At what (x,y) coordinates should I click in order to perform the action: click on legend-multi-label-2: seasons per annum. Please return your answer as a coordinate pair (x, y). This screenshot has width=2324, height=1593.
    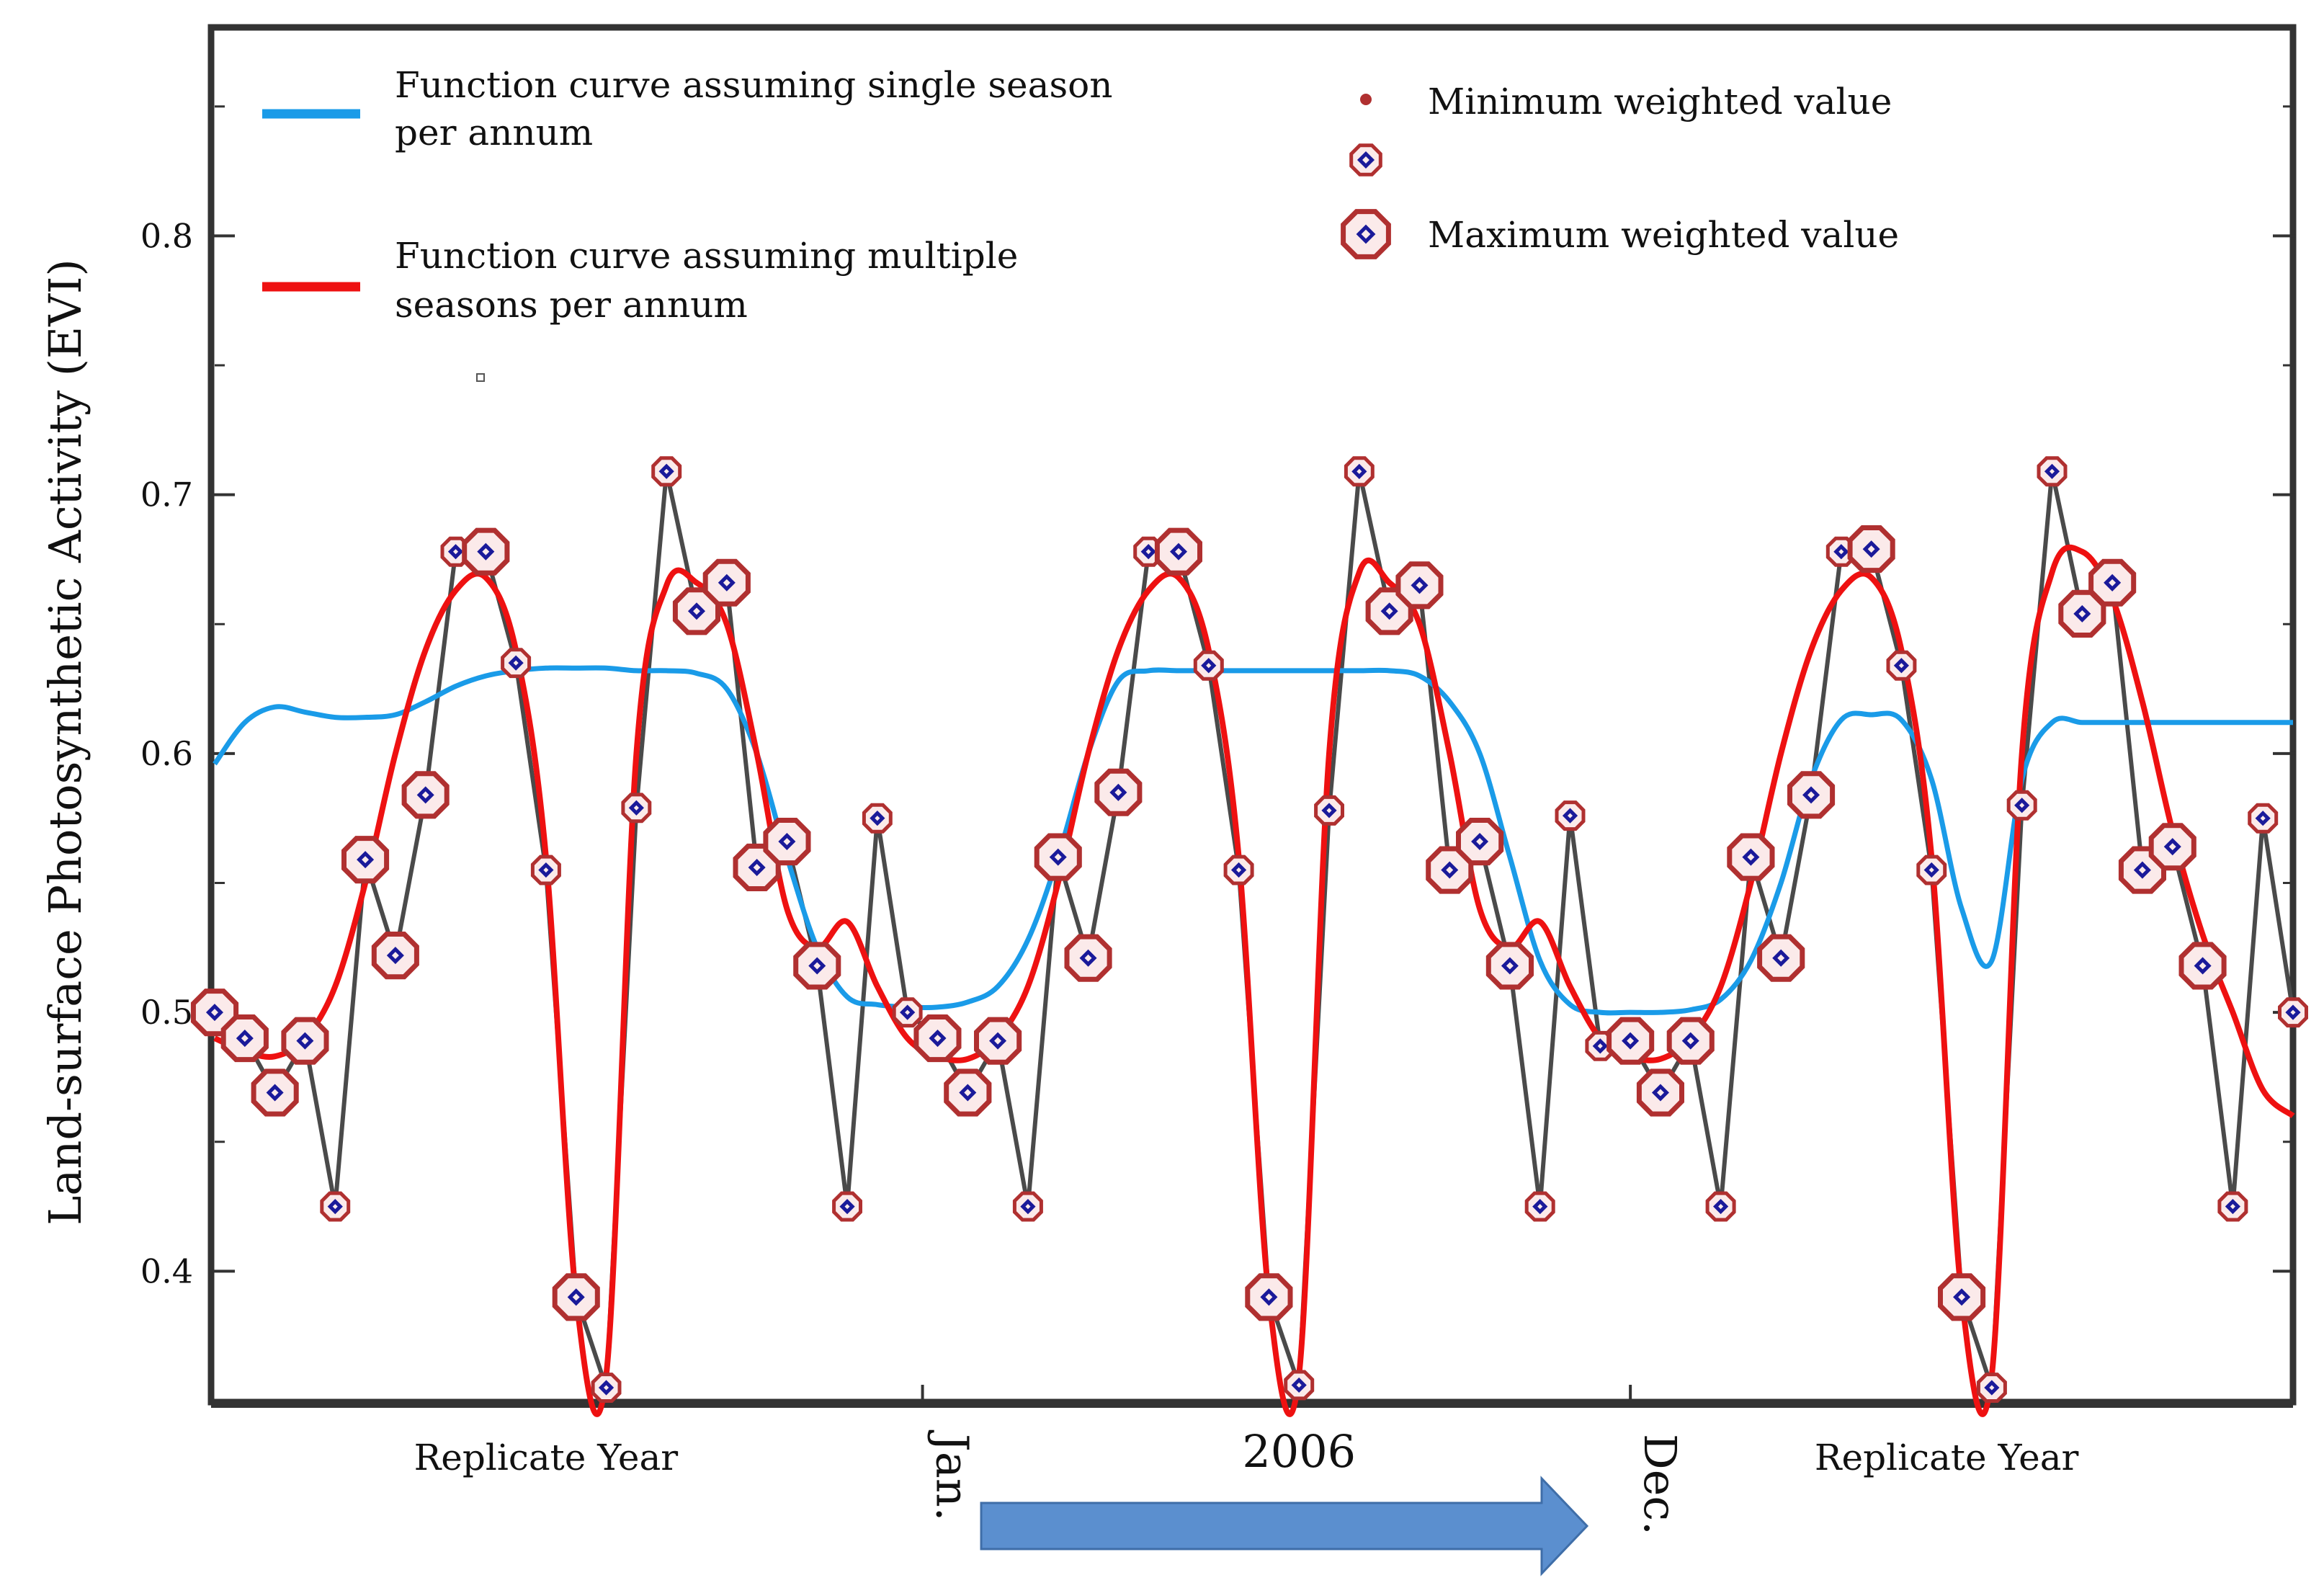
    Looking at the image, I should click on (571, 305).